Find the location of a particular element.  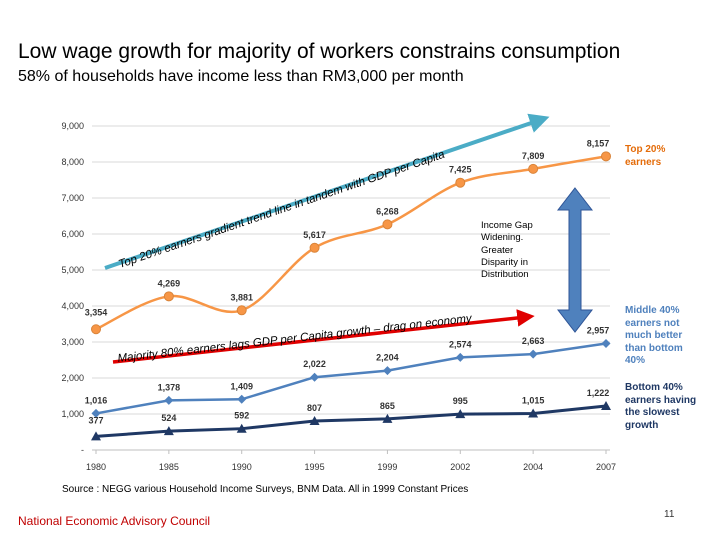

y-tick-label: 7,000 is located at coordinates (72, 198).